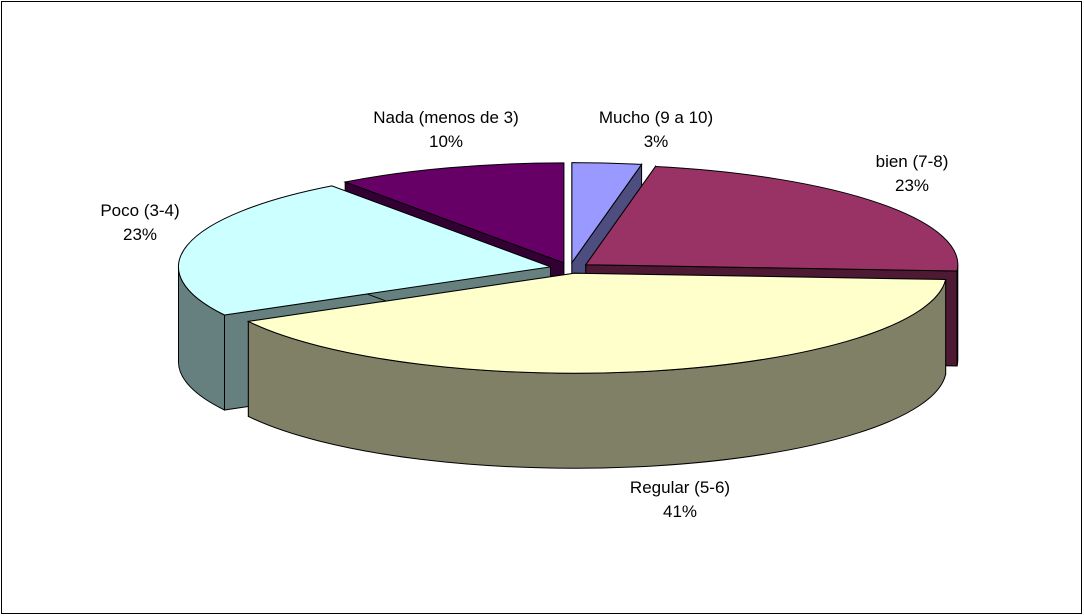 Image resolution: width=1084 pixels, height=616 pixels. I want to click on slice-label: Mucho (9 a 10), so click(656, 117).